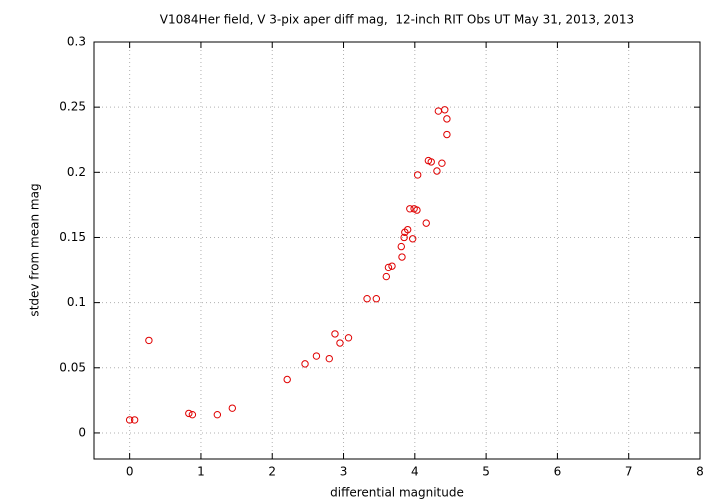 The height and width of the screenshot is (504, 720). I want to click on y-tick-label: 0.3, so click(76, 42).